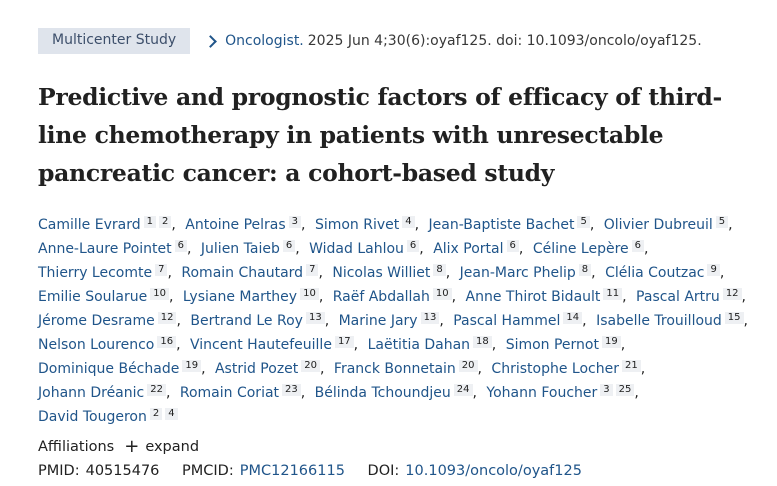  Describe the element at coordinates (357, 225) in the screenshot. I see `author-name-link: Simon Rivet` at that location.